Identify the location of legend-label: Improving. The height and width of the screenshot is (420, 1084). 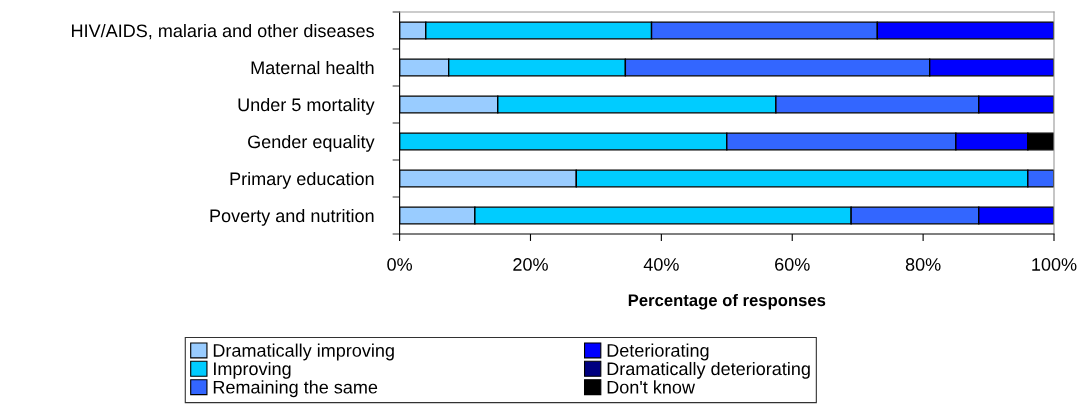
(252, 370).